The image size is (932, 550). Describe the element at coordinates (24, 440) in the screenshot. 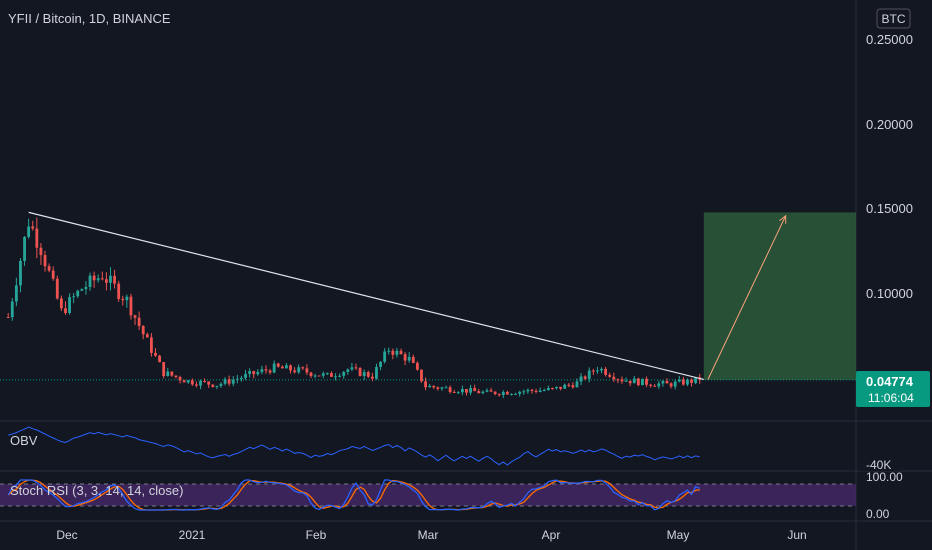

I see `obv-title: OBV` at that location.